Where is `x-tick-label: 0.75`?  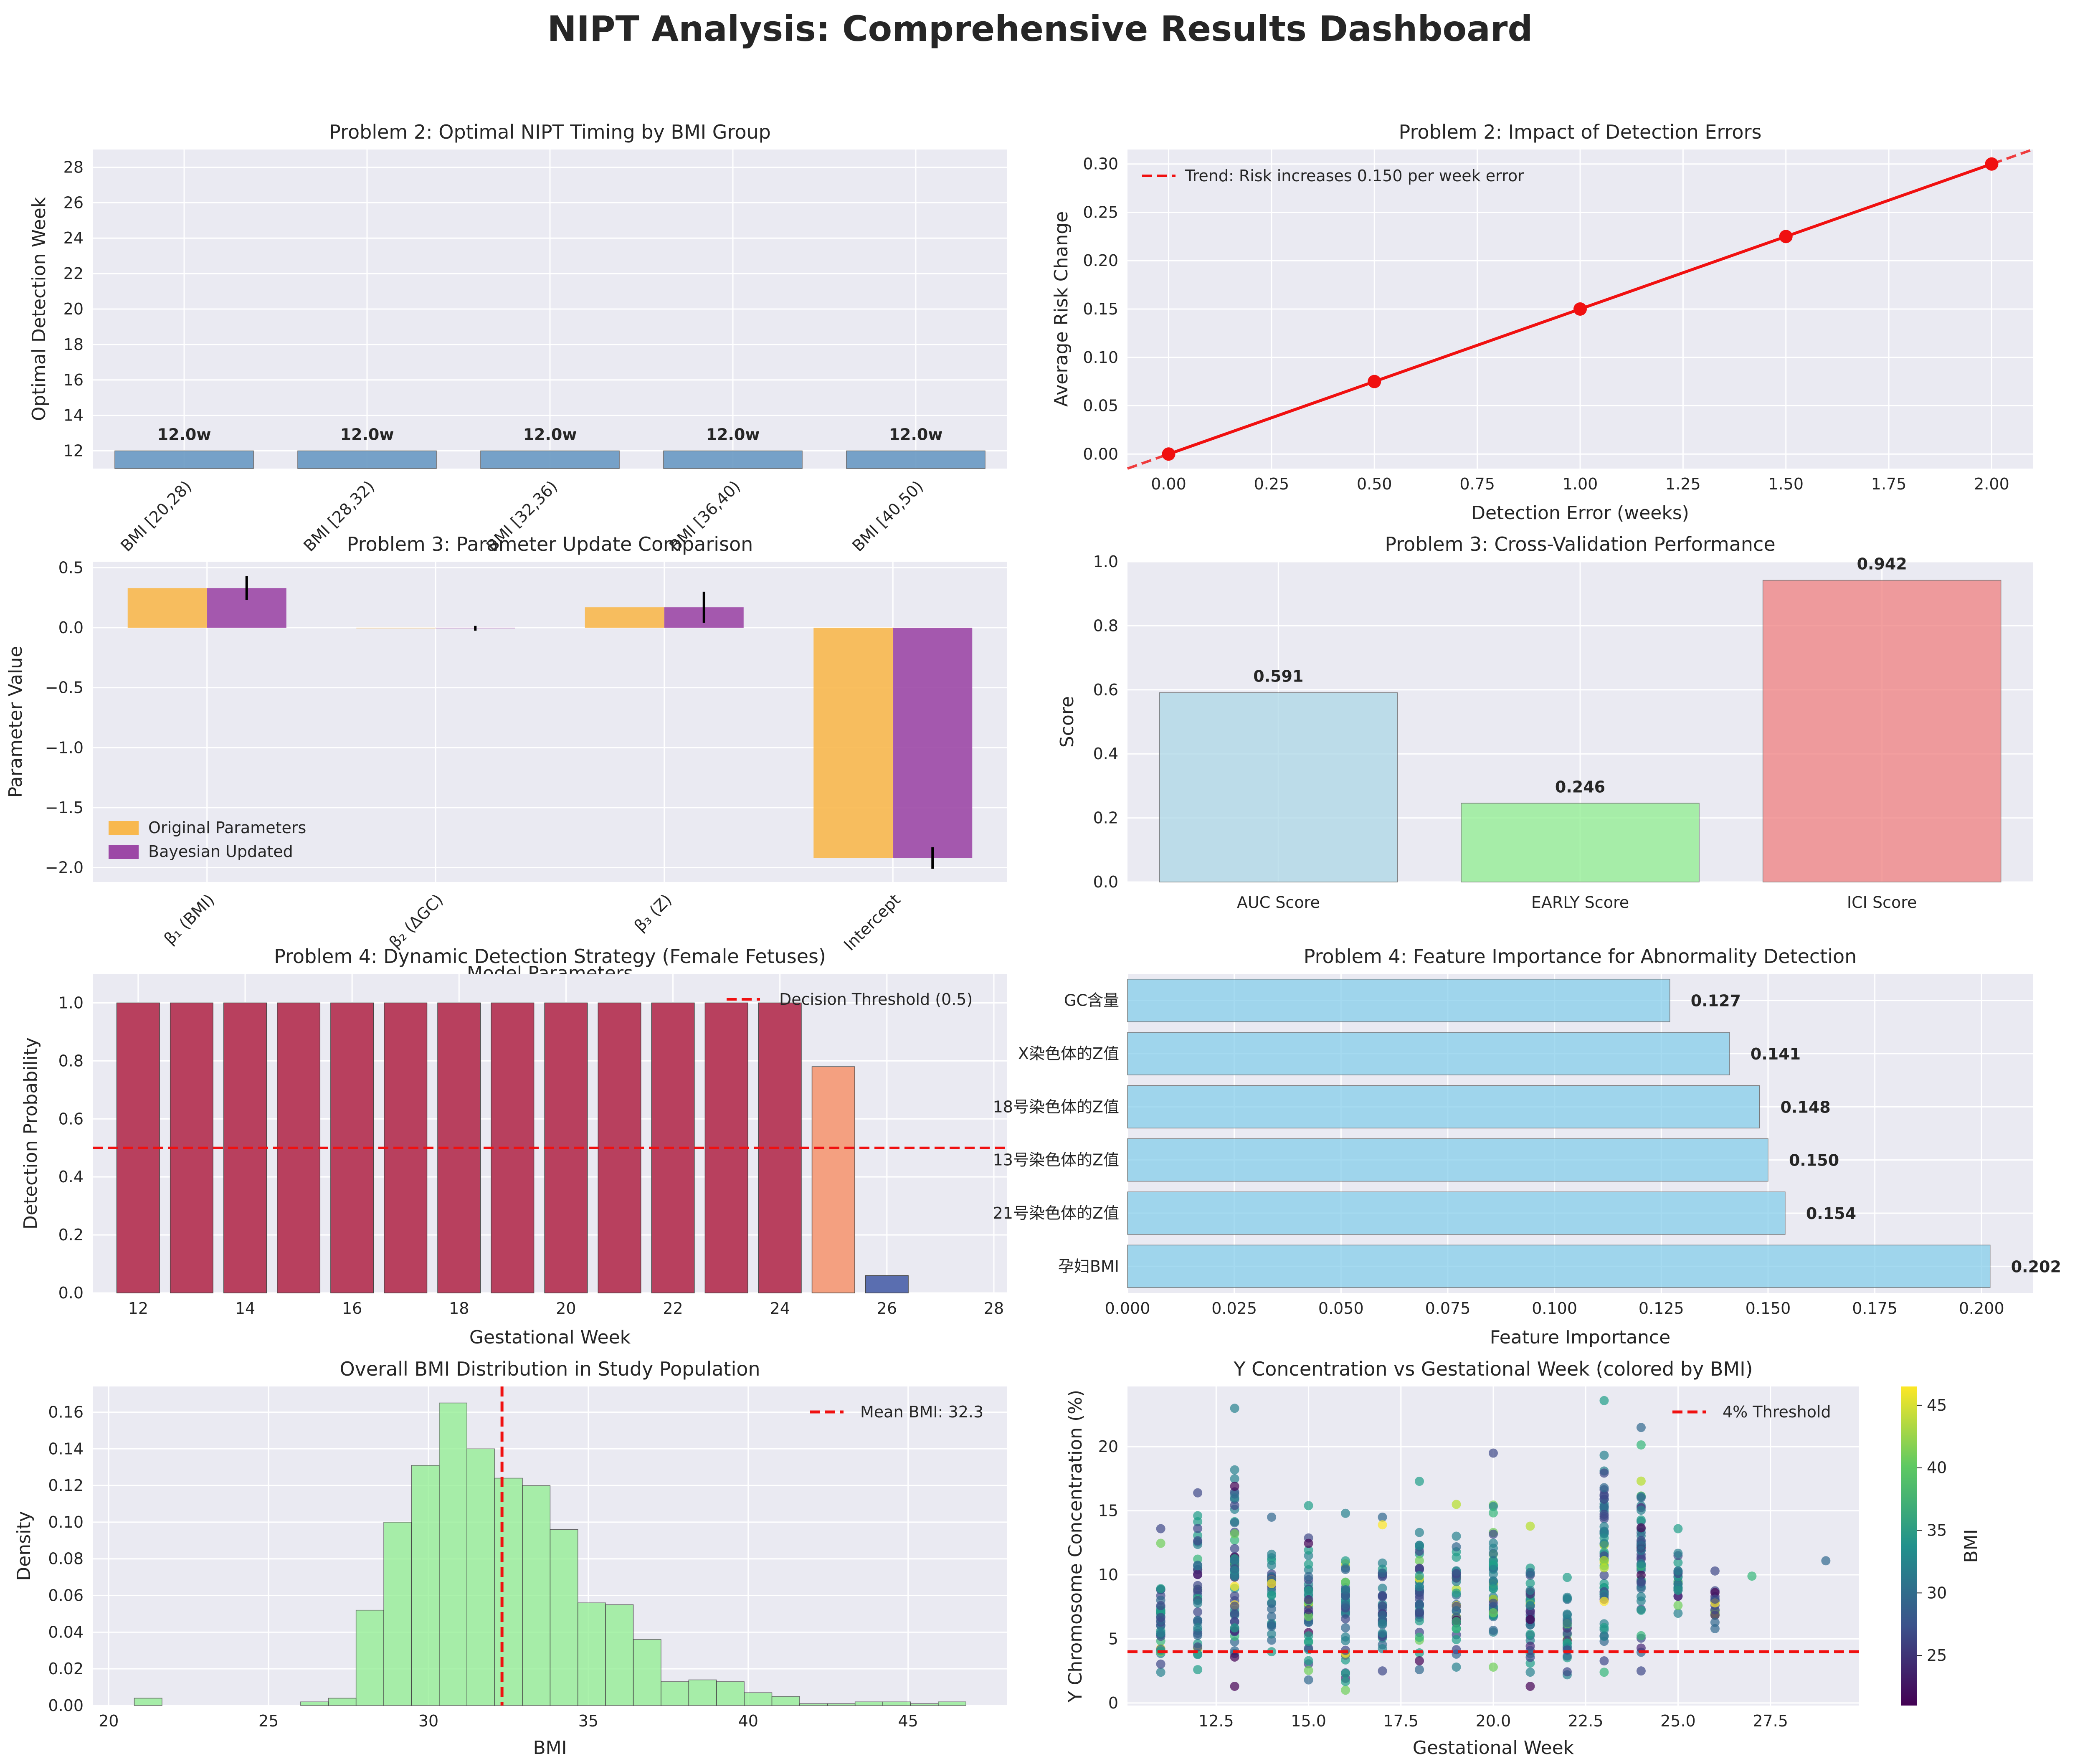 x-tick-label: 0.75 is located at coordinates (1477, 484).